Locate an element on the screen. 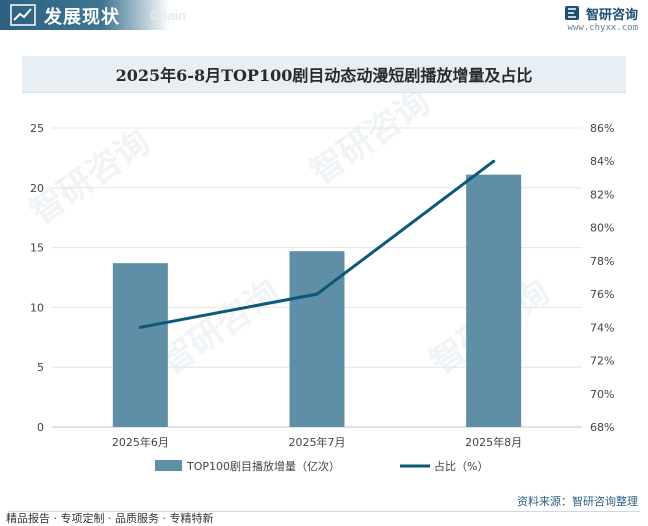 The image size is (648, 526). footer-divider is located at coordinates (324, 511).